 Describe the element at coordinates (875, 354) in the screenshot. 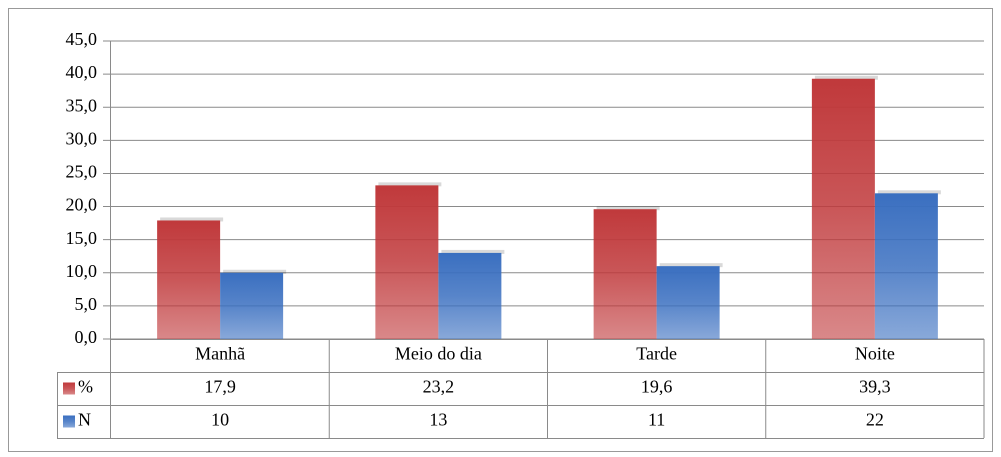

I see `x-tick-label: Noite` at that location.